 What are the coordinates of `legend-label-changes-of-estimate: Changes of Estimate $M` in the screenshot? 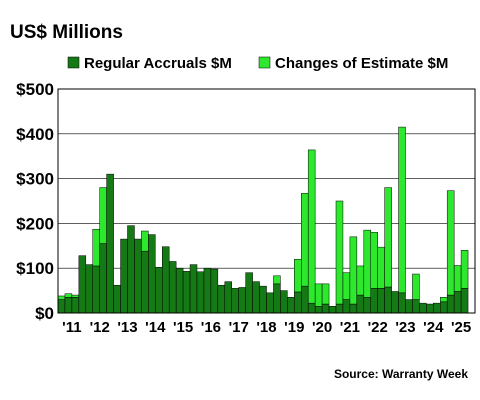 It's located at (361, 63).